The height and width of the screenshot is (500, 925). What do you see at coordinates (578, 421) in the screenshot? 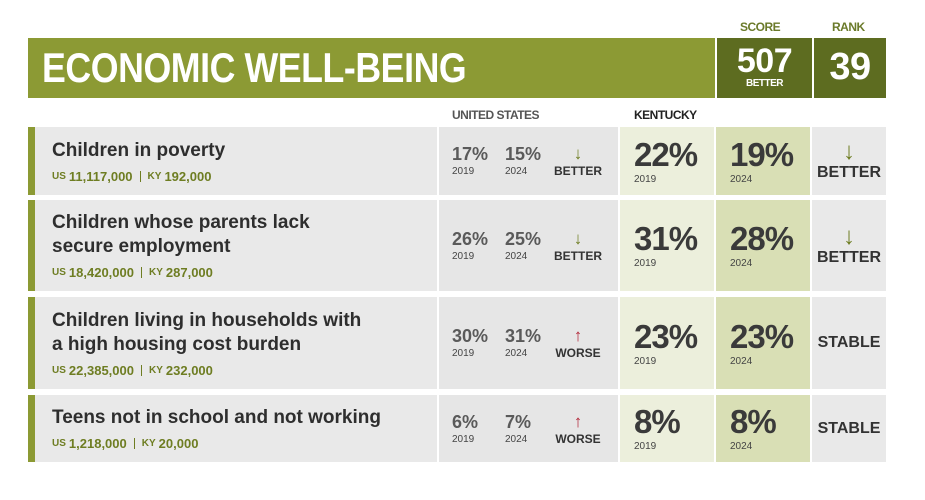
I see `us-arrow: ↑` at bounding box center [578, 421].